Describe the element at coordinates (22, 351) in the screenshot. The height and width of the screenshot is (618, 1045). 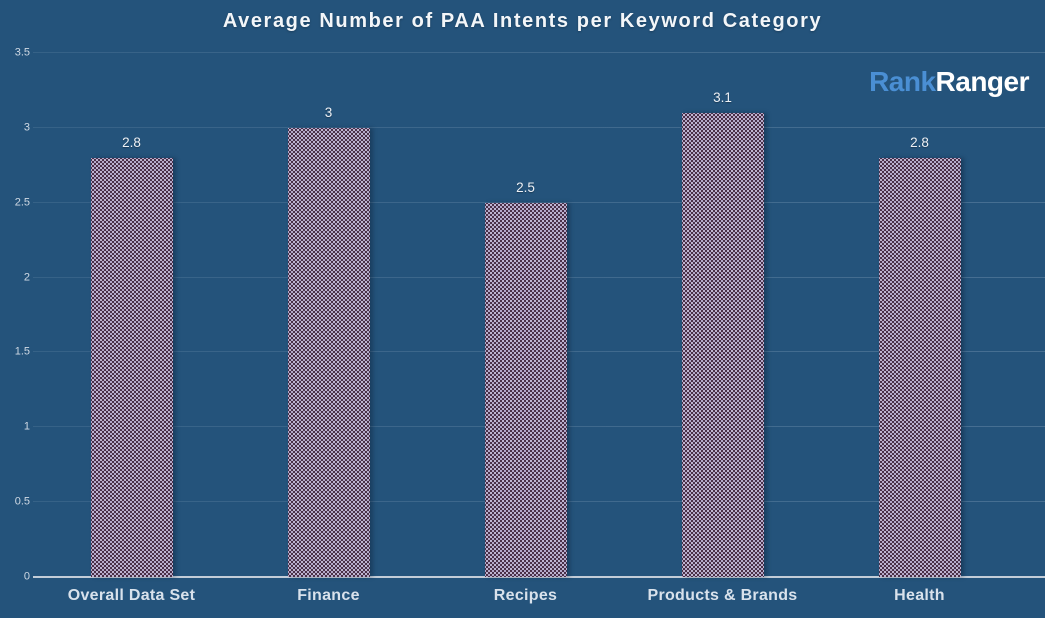
I see `y-tick-label: 1.5` at that location.